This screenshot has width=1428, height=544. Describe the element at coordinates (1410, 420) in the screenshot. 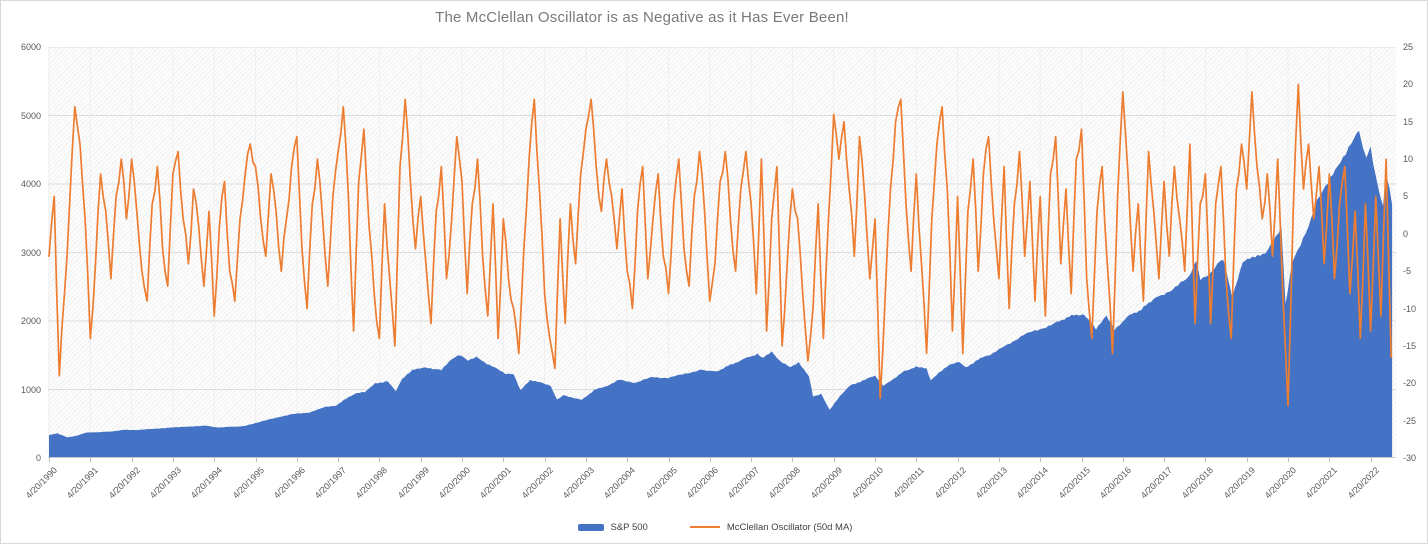

I see `y-axis-right-label: -25` at that location.